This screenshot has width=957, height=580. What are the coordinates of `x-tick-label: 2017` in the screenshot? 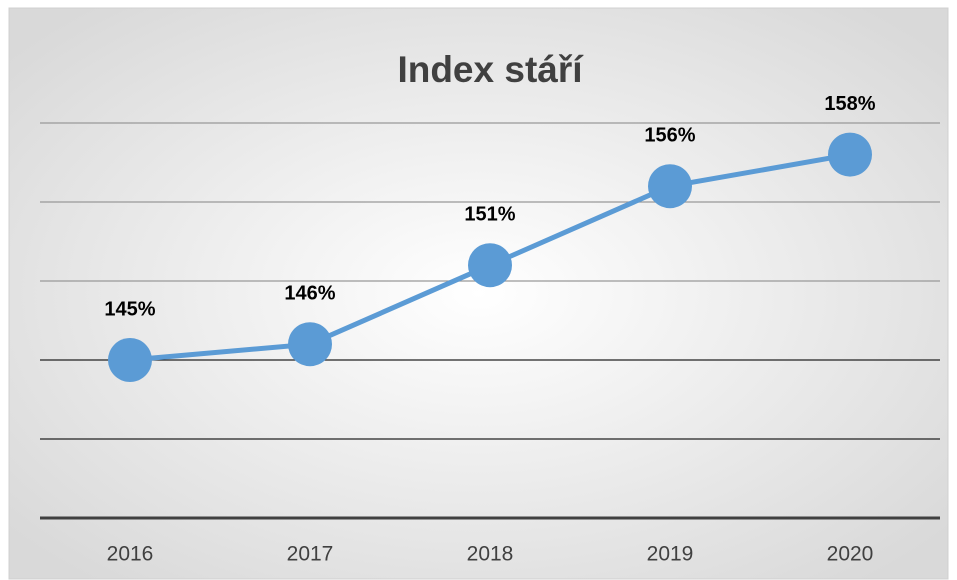 It's located at (310, 554).